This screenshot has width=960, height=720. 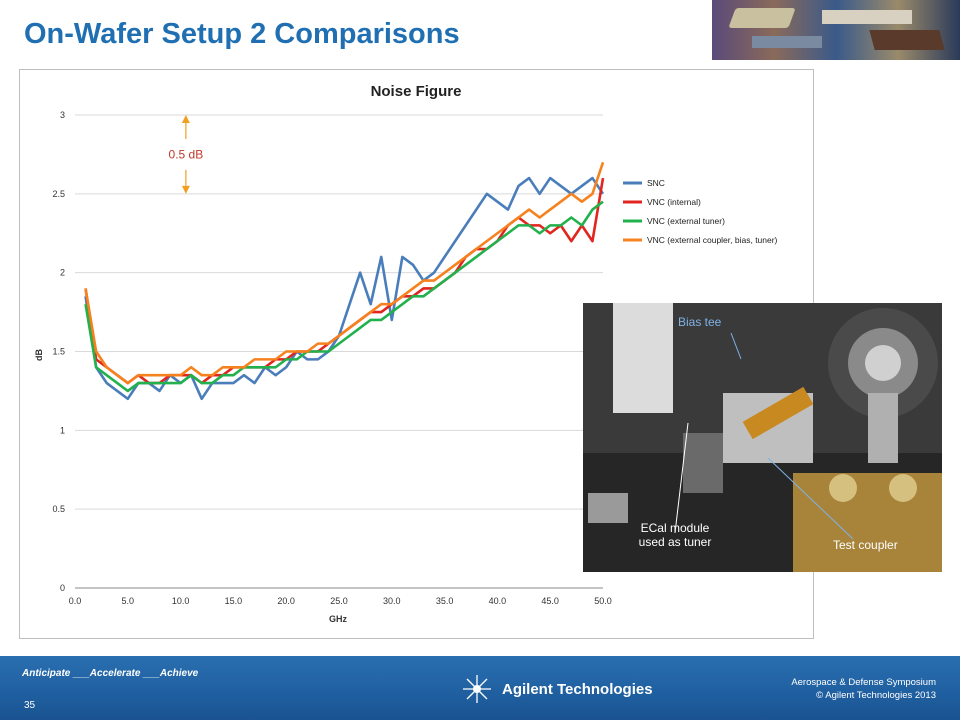 I want to click on y-tick-label: 2.5, so click(x=58, y=194).